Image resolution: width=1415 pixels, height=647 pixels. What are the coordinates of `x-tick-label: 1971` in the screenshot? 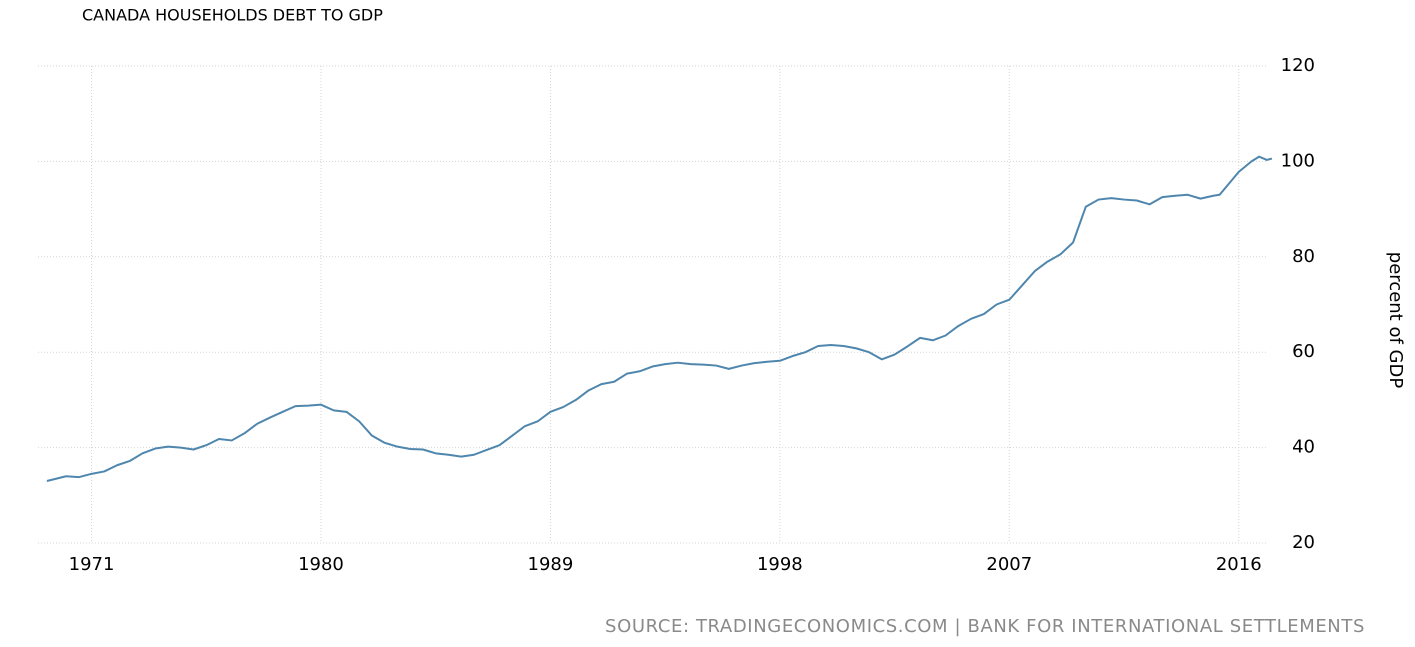 It's located at (92, 564).